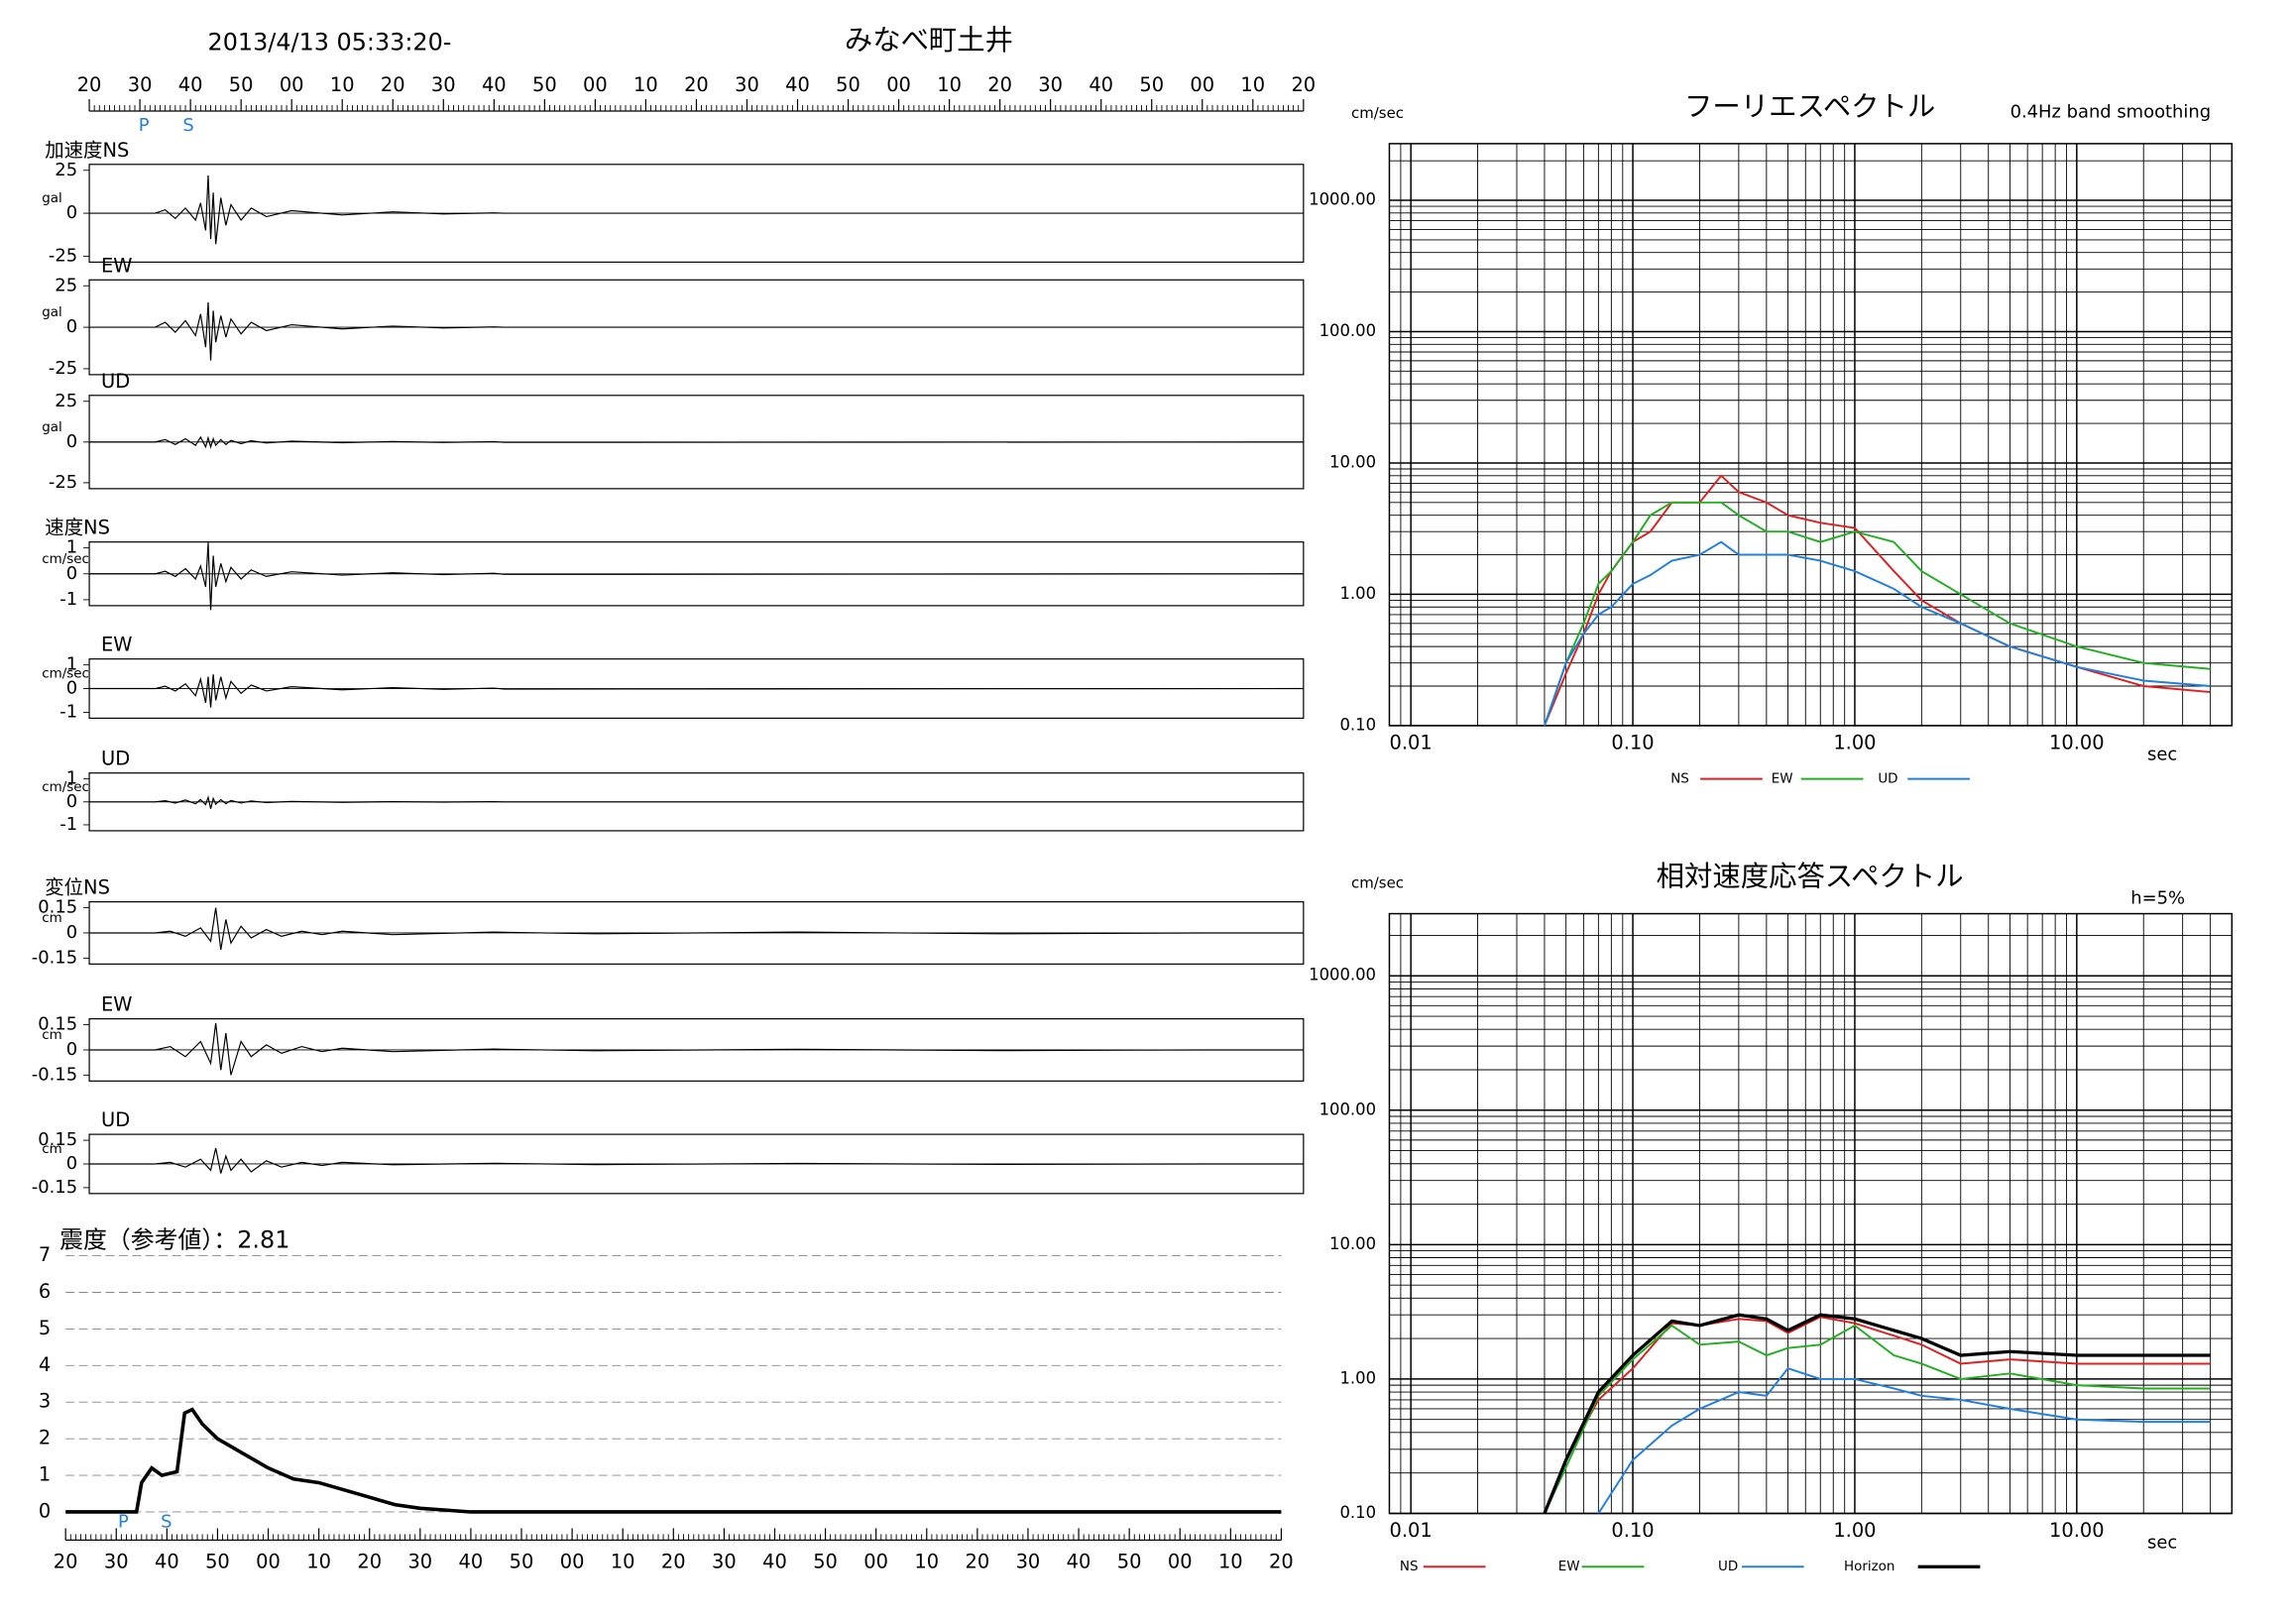 The image size is (2296, 1623). What do you see at coordinates (45, 1254) in the screenshot?
I see `y-tick-label: 7` at bounding box center [45, 1254].